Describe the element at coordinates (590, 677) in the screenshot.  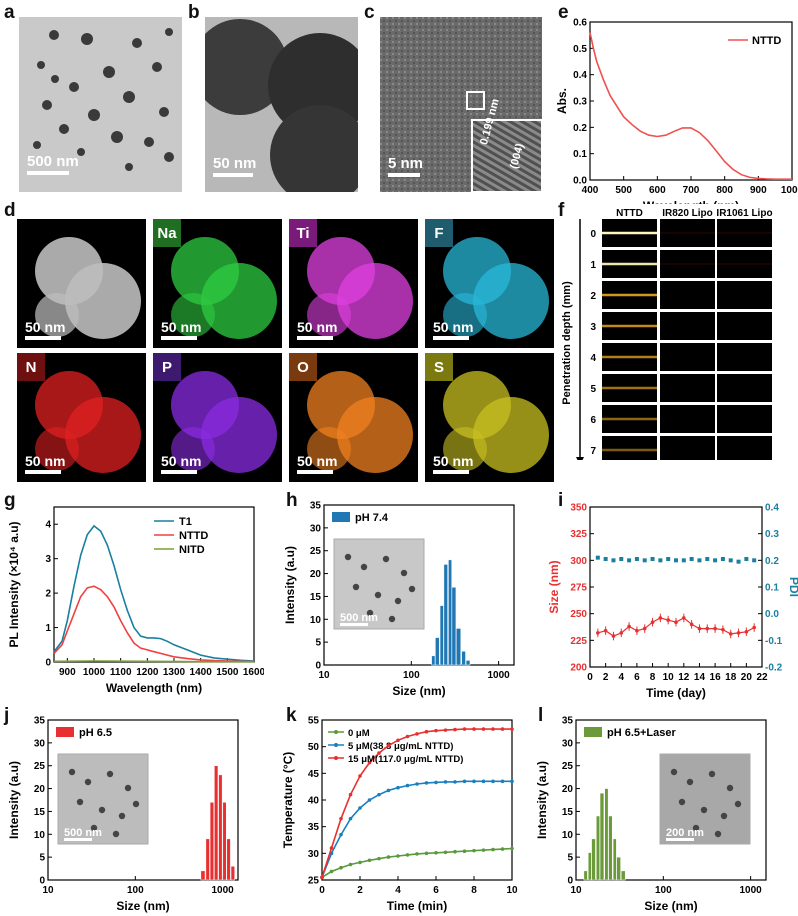
I see `x-tick-label: 0` at that location.